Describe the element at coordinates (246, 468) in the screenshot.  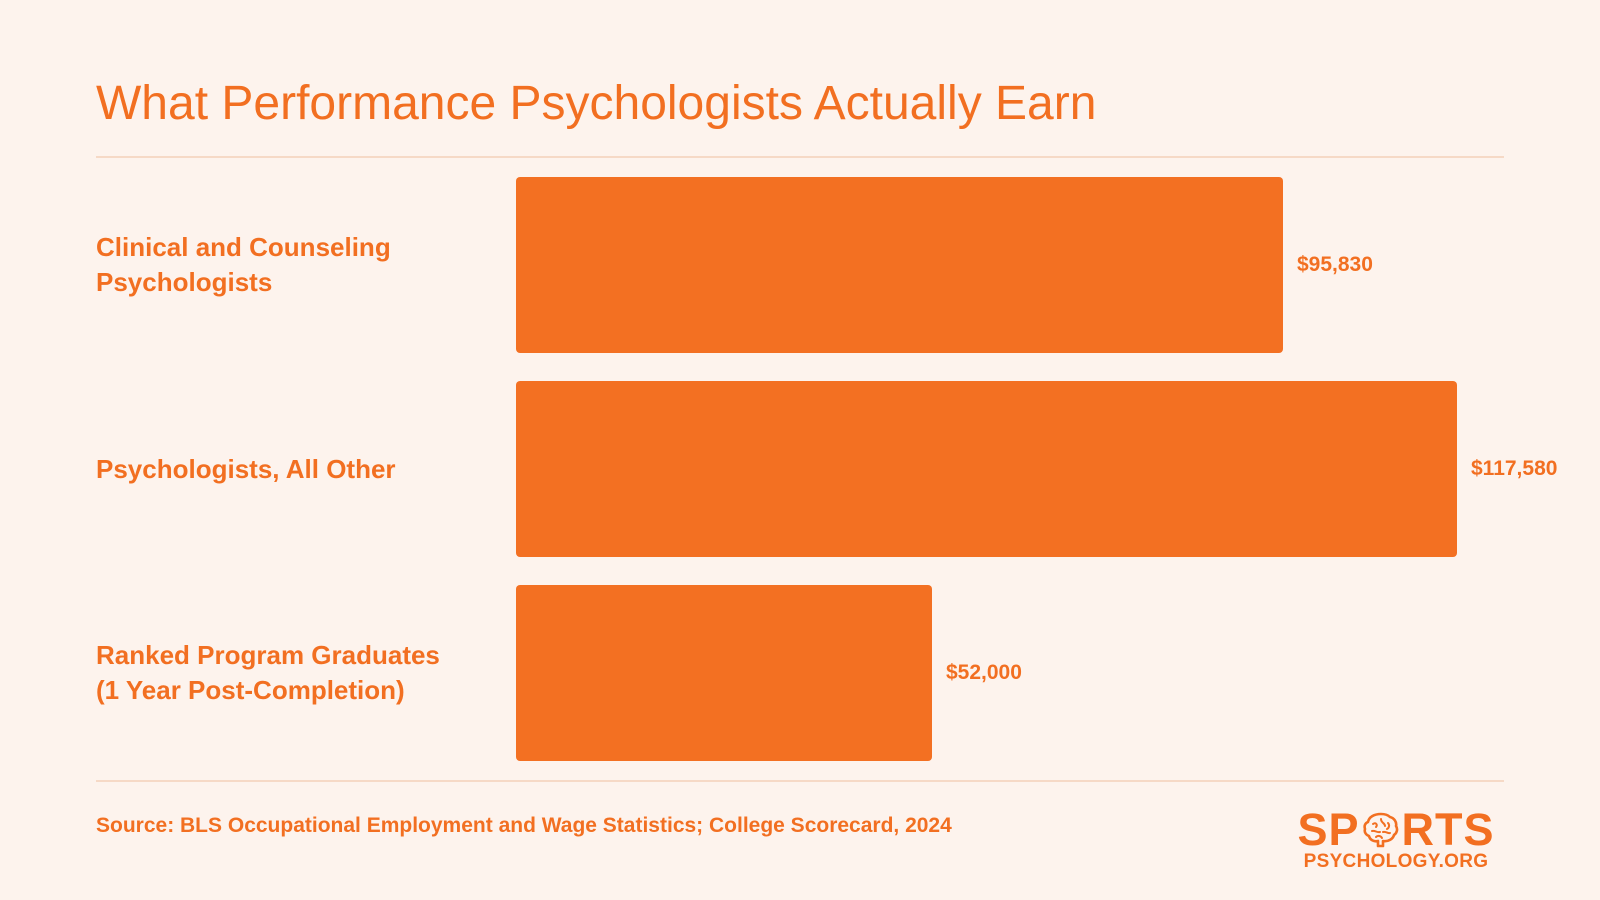
I see `category-label-line: Psychologists, All Other` at that location.